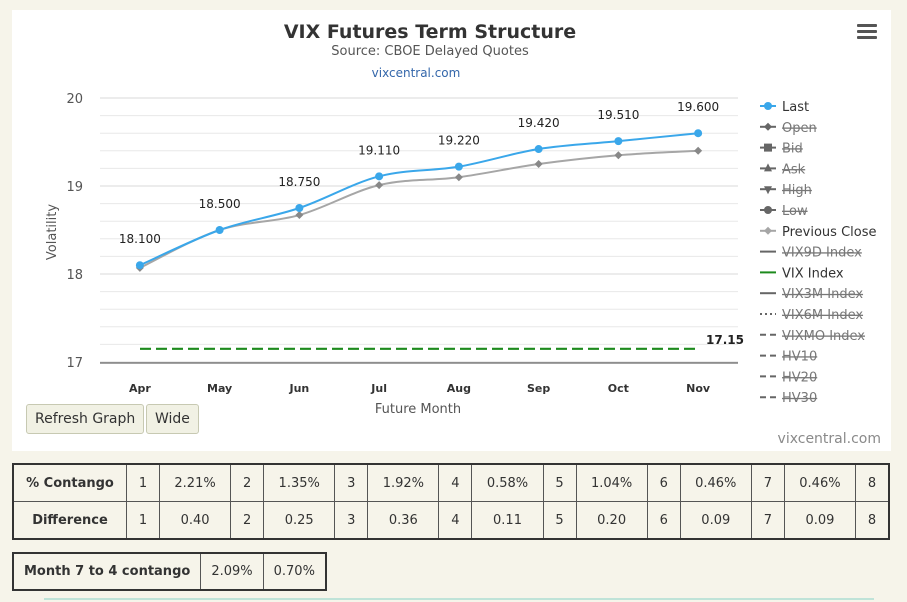 The image size is (907, 602). I want to click on x-tick-label: Jul, so click(378, 388).